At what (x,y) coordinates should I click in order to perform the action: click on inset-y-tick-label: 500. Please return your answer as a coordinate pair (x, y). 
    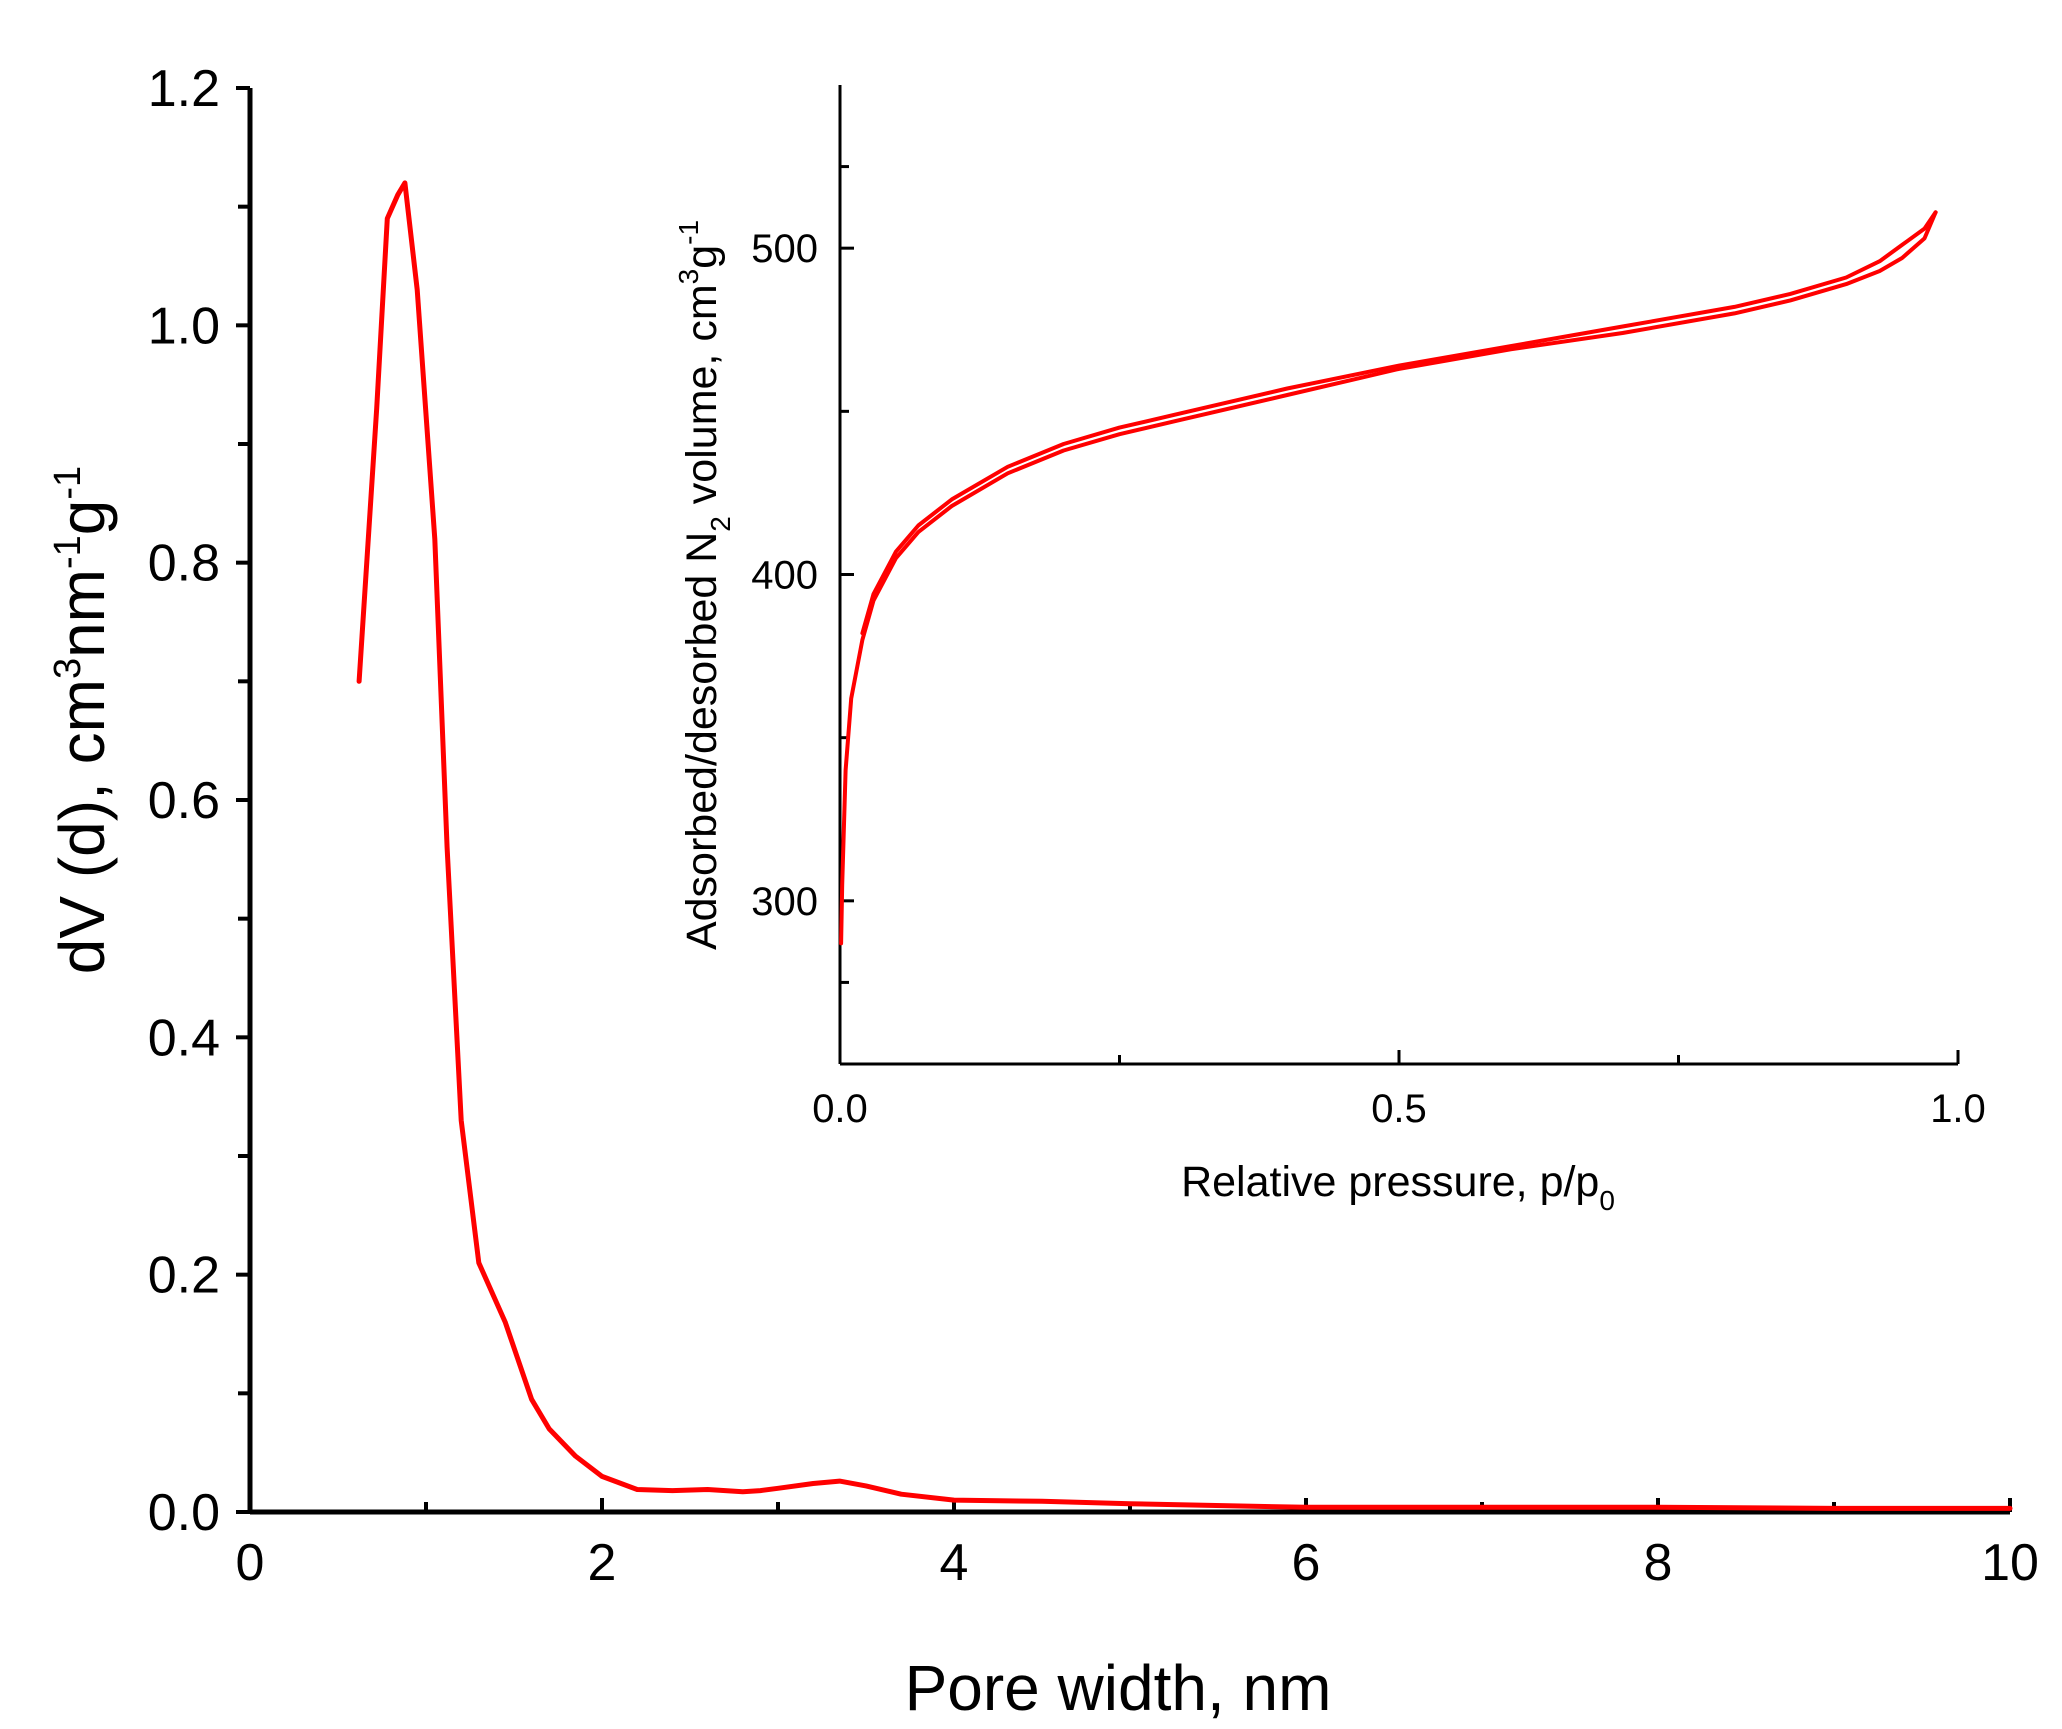
    Looking at the image, I should click on (784, 249).